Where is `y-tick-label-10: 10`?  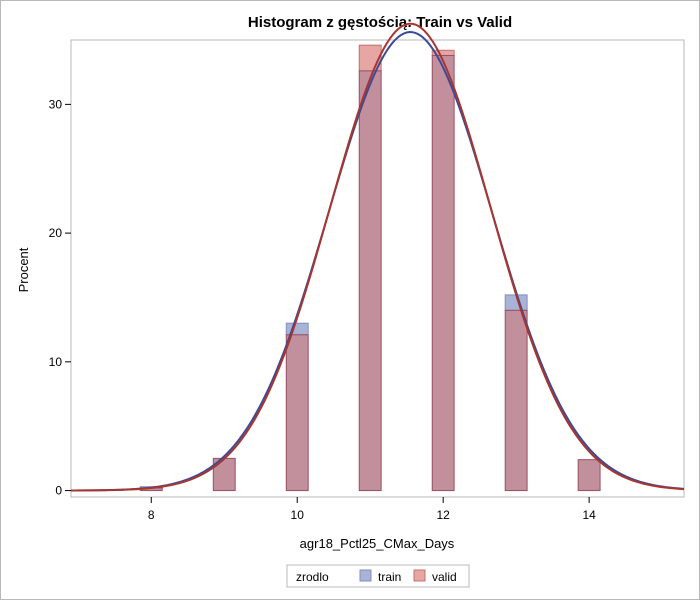
y-tick-label-10: 10 is located at coordinates (56, 362).